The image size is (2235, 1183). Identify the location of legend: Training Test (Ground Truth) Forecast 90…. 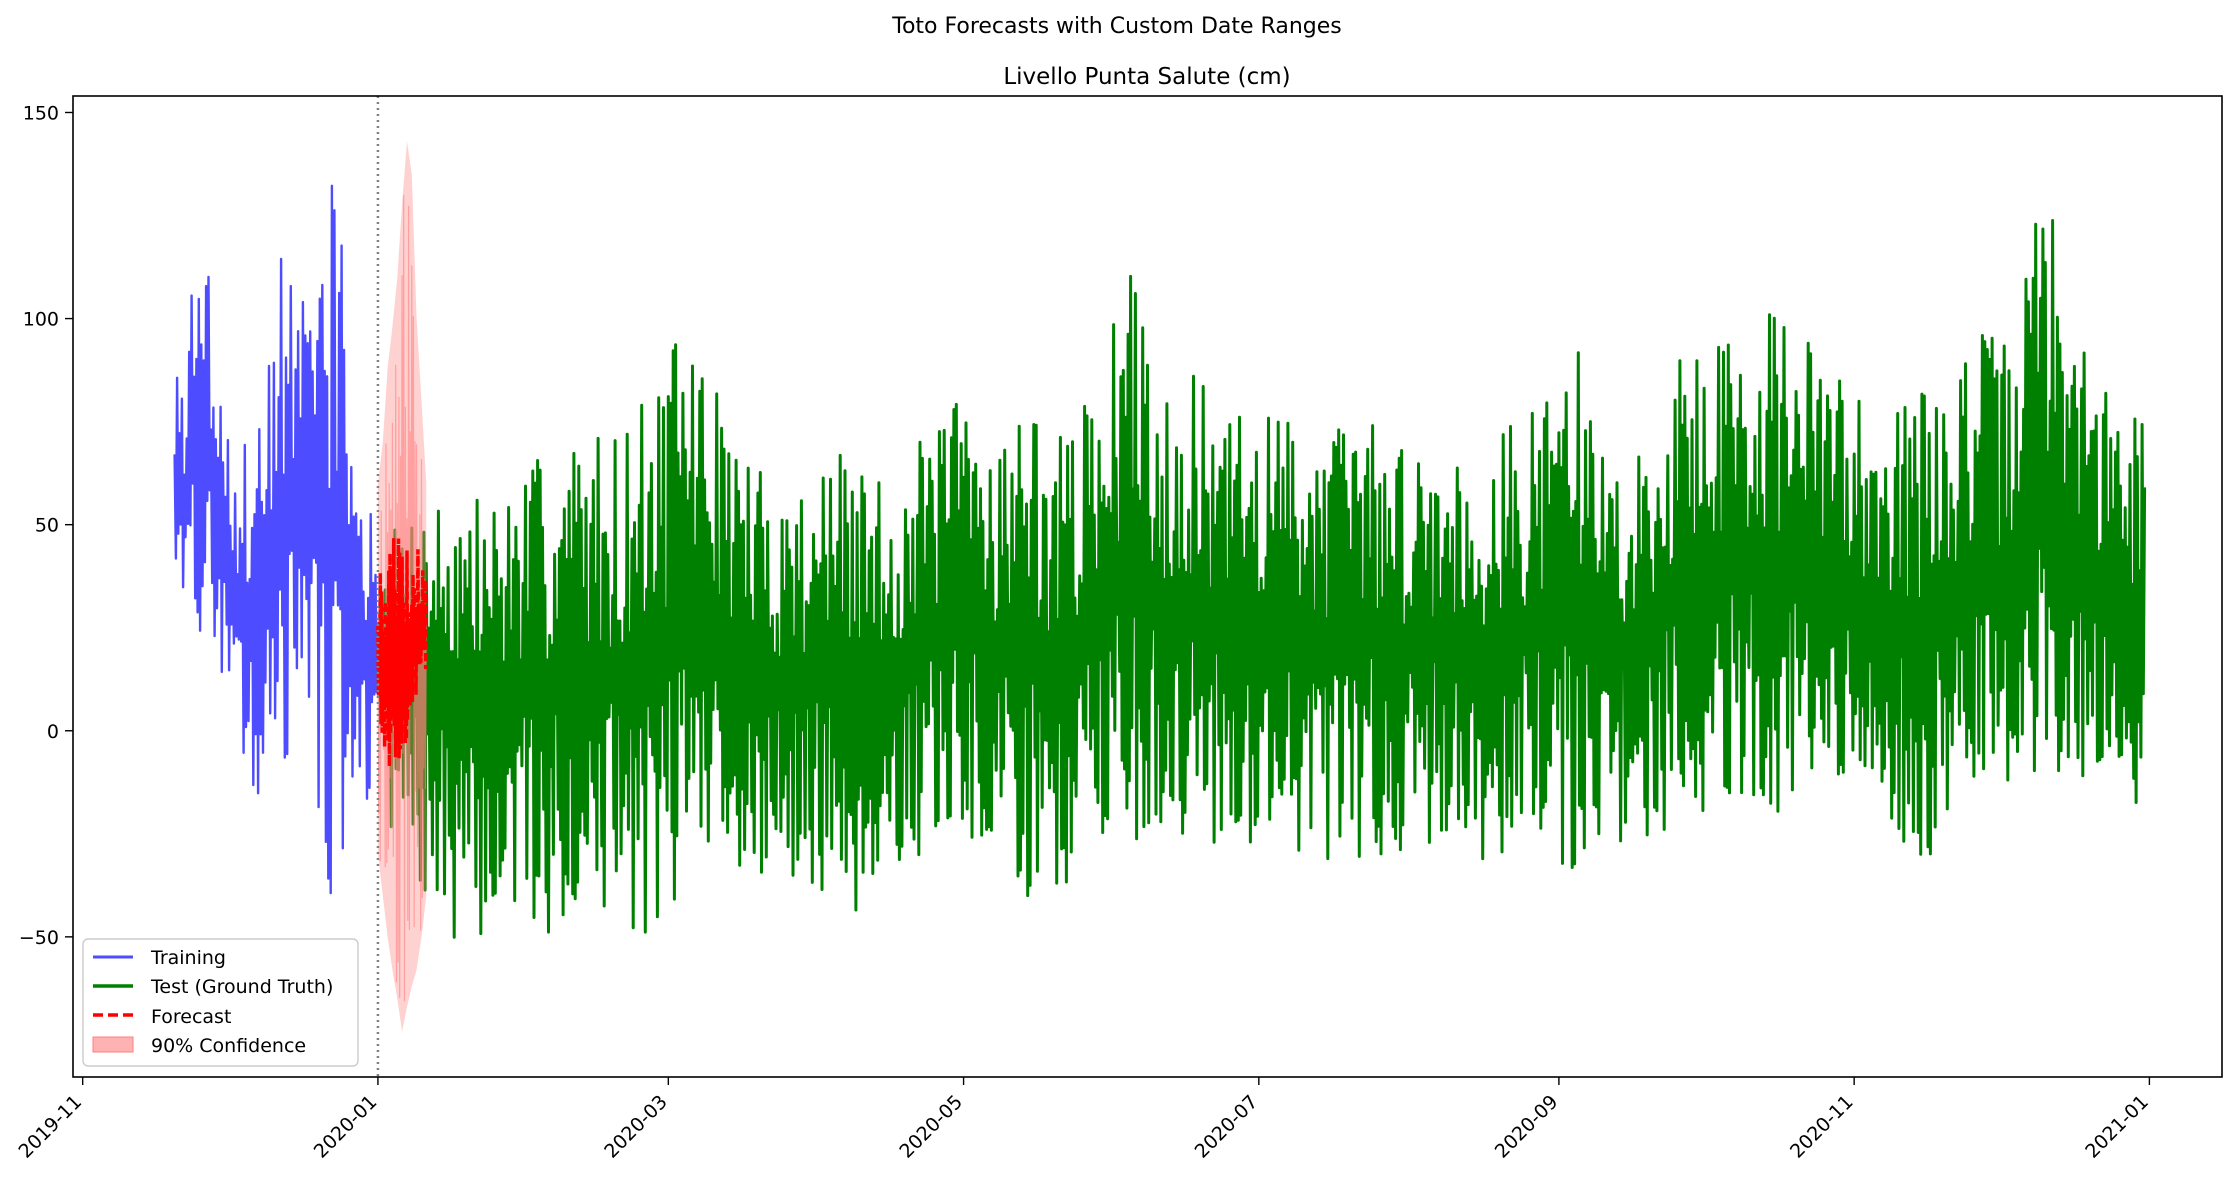
(220, 1002).